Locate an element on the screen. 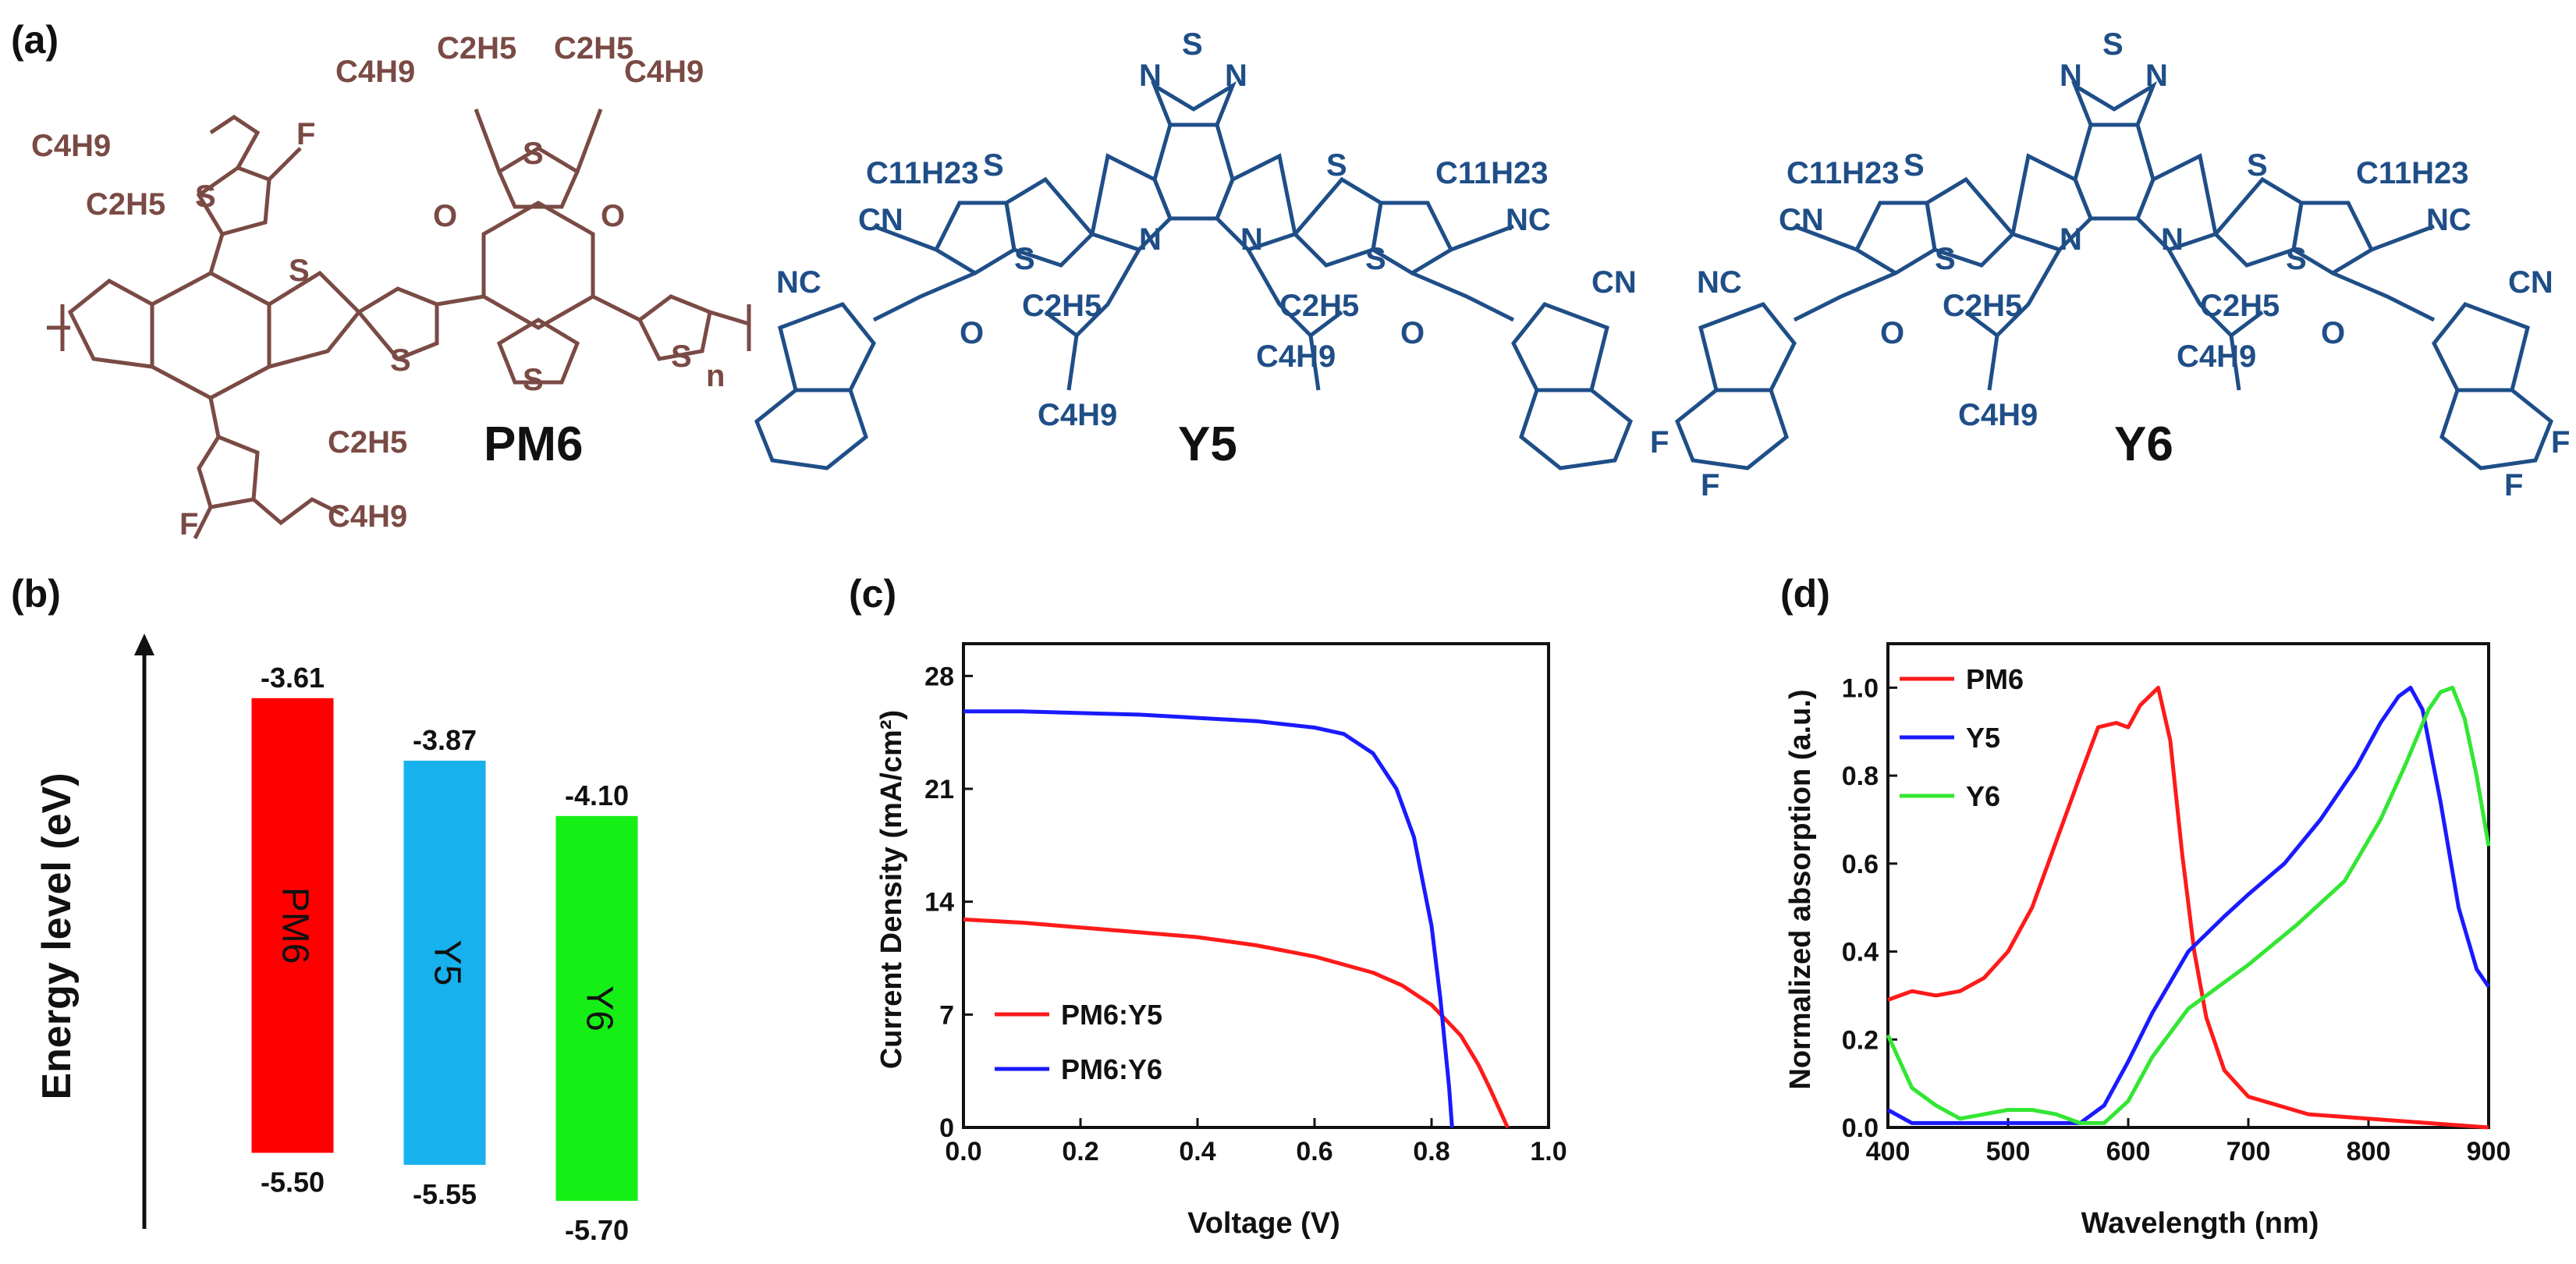  y5-atom: O is located at coordinates (972, 333).